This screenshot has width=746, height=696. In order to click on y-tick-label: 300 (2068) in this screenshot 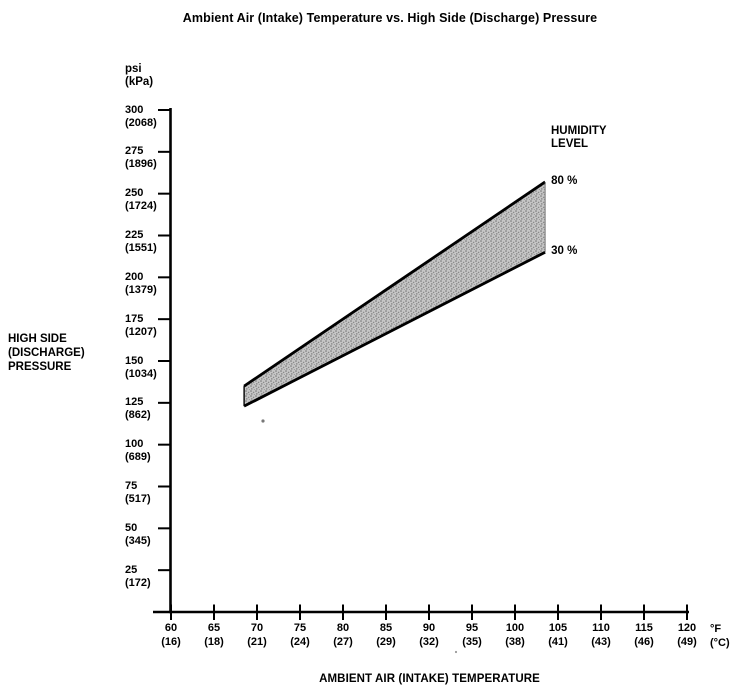, I will do `click(141, 116)`.